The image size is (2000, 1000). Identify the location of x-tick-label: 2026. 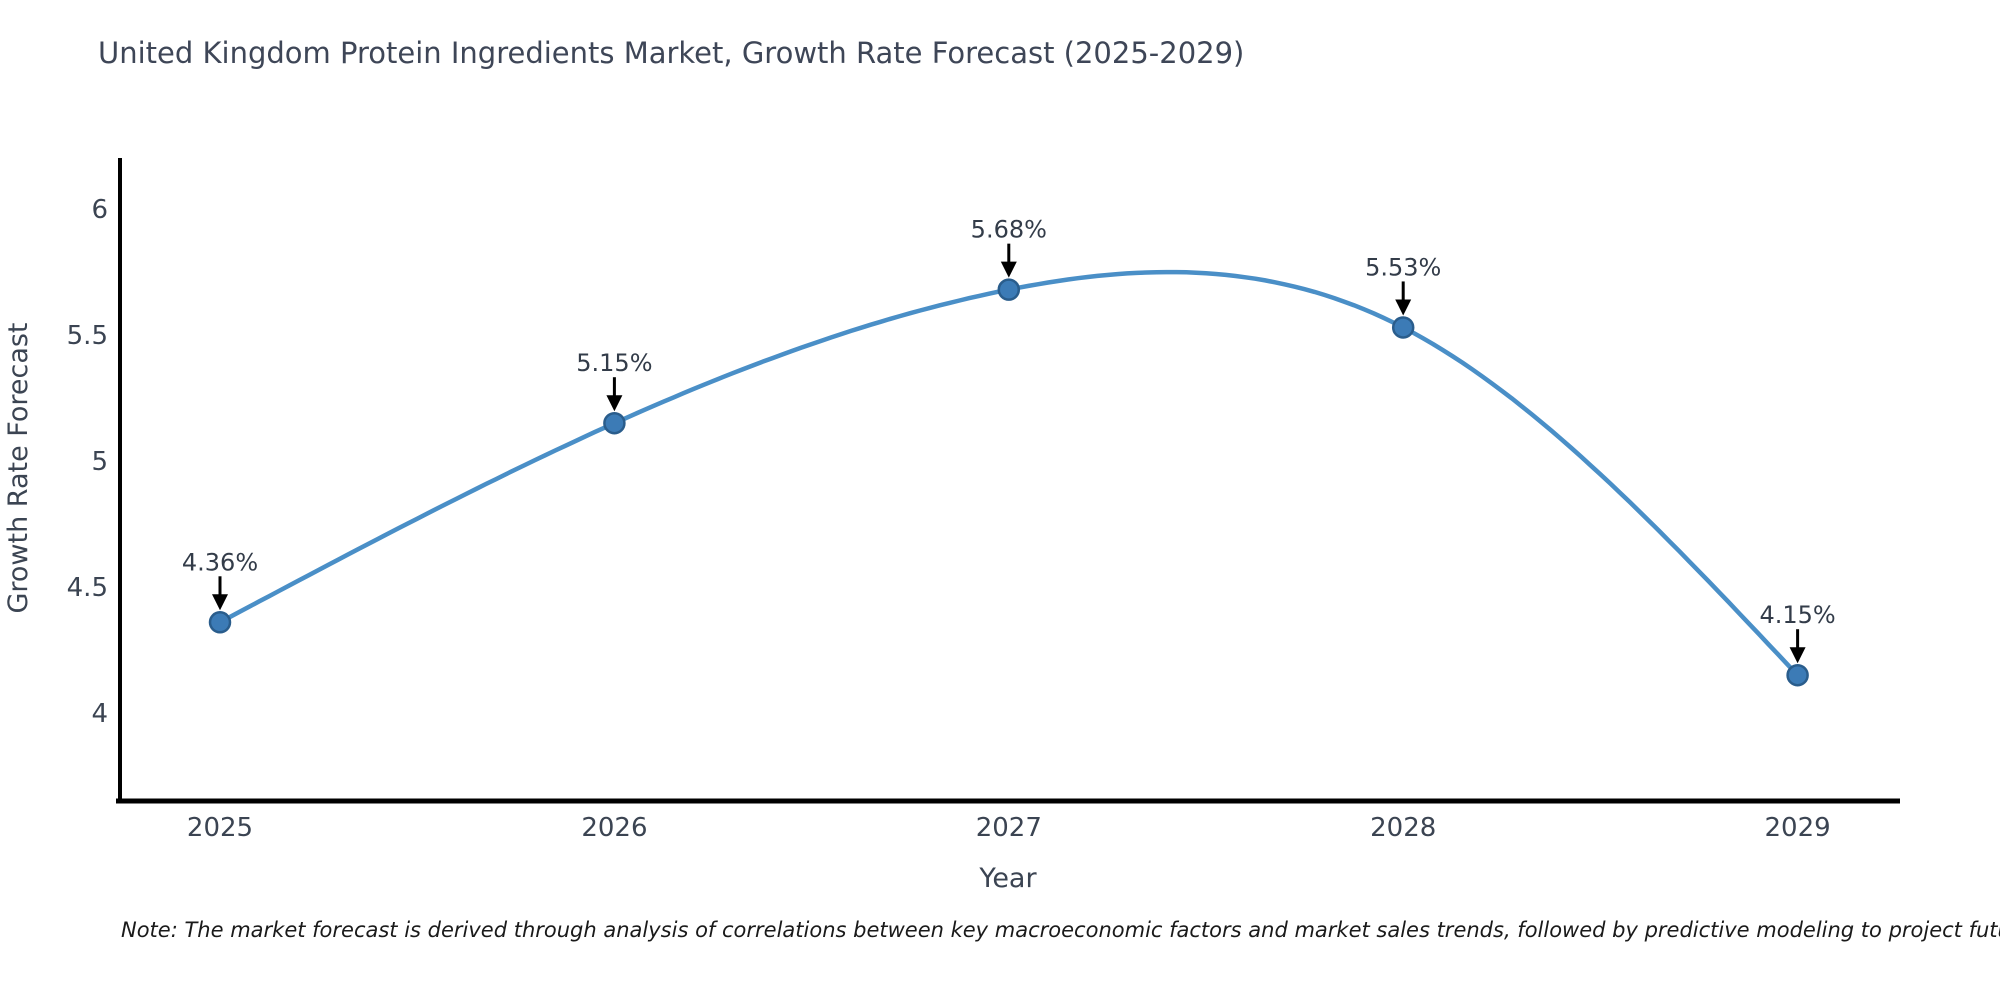
(614, 828).